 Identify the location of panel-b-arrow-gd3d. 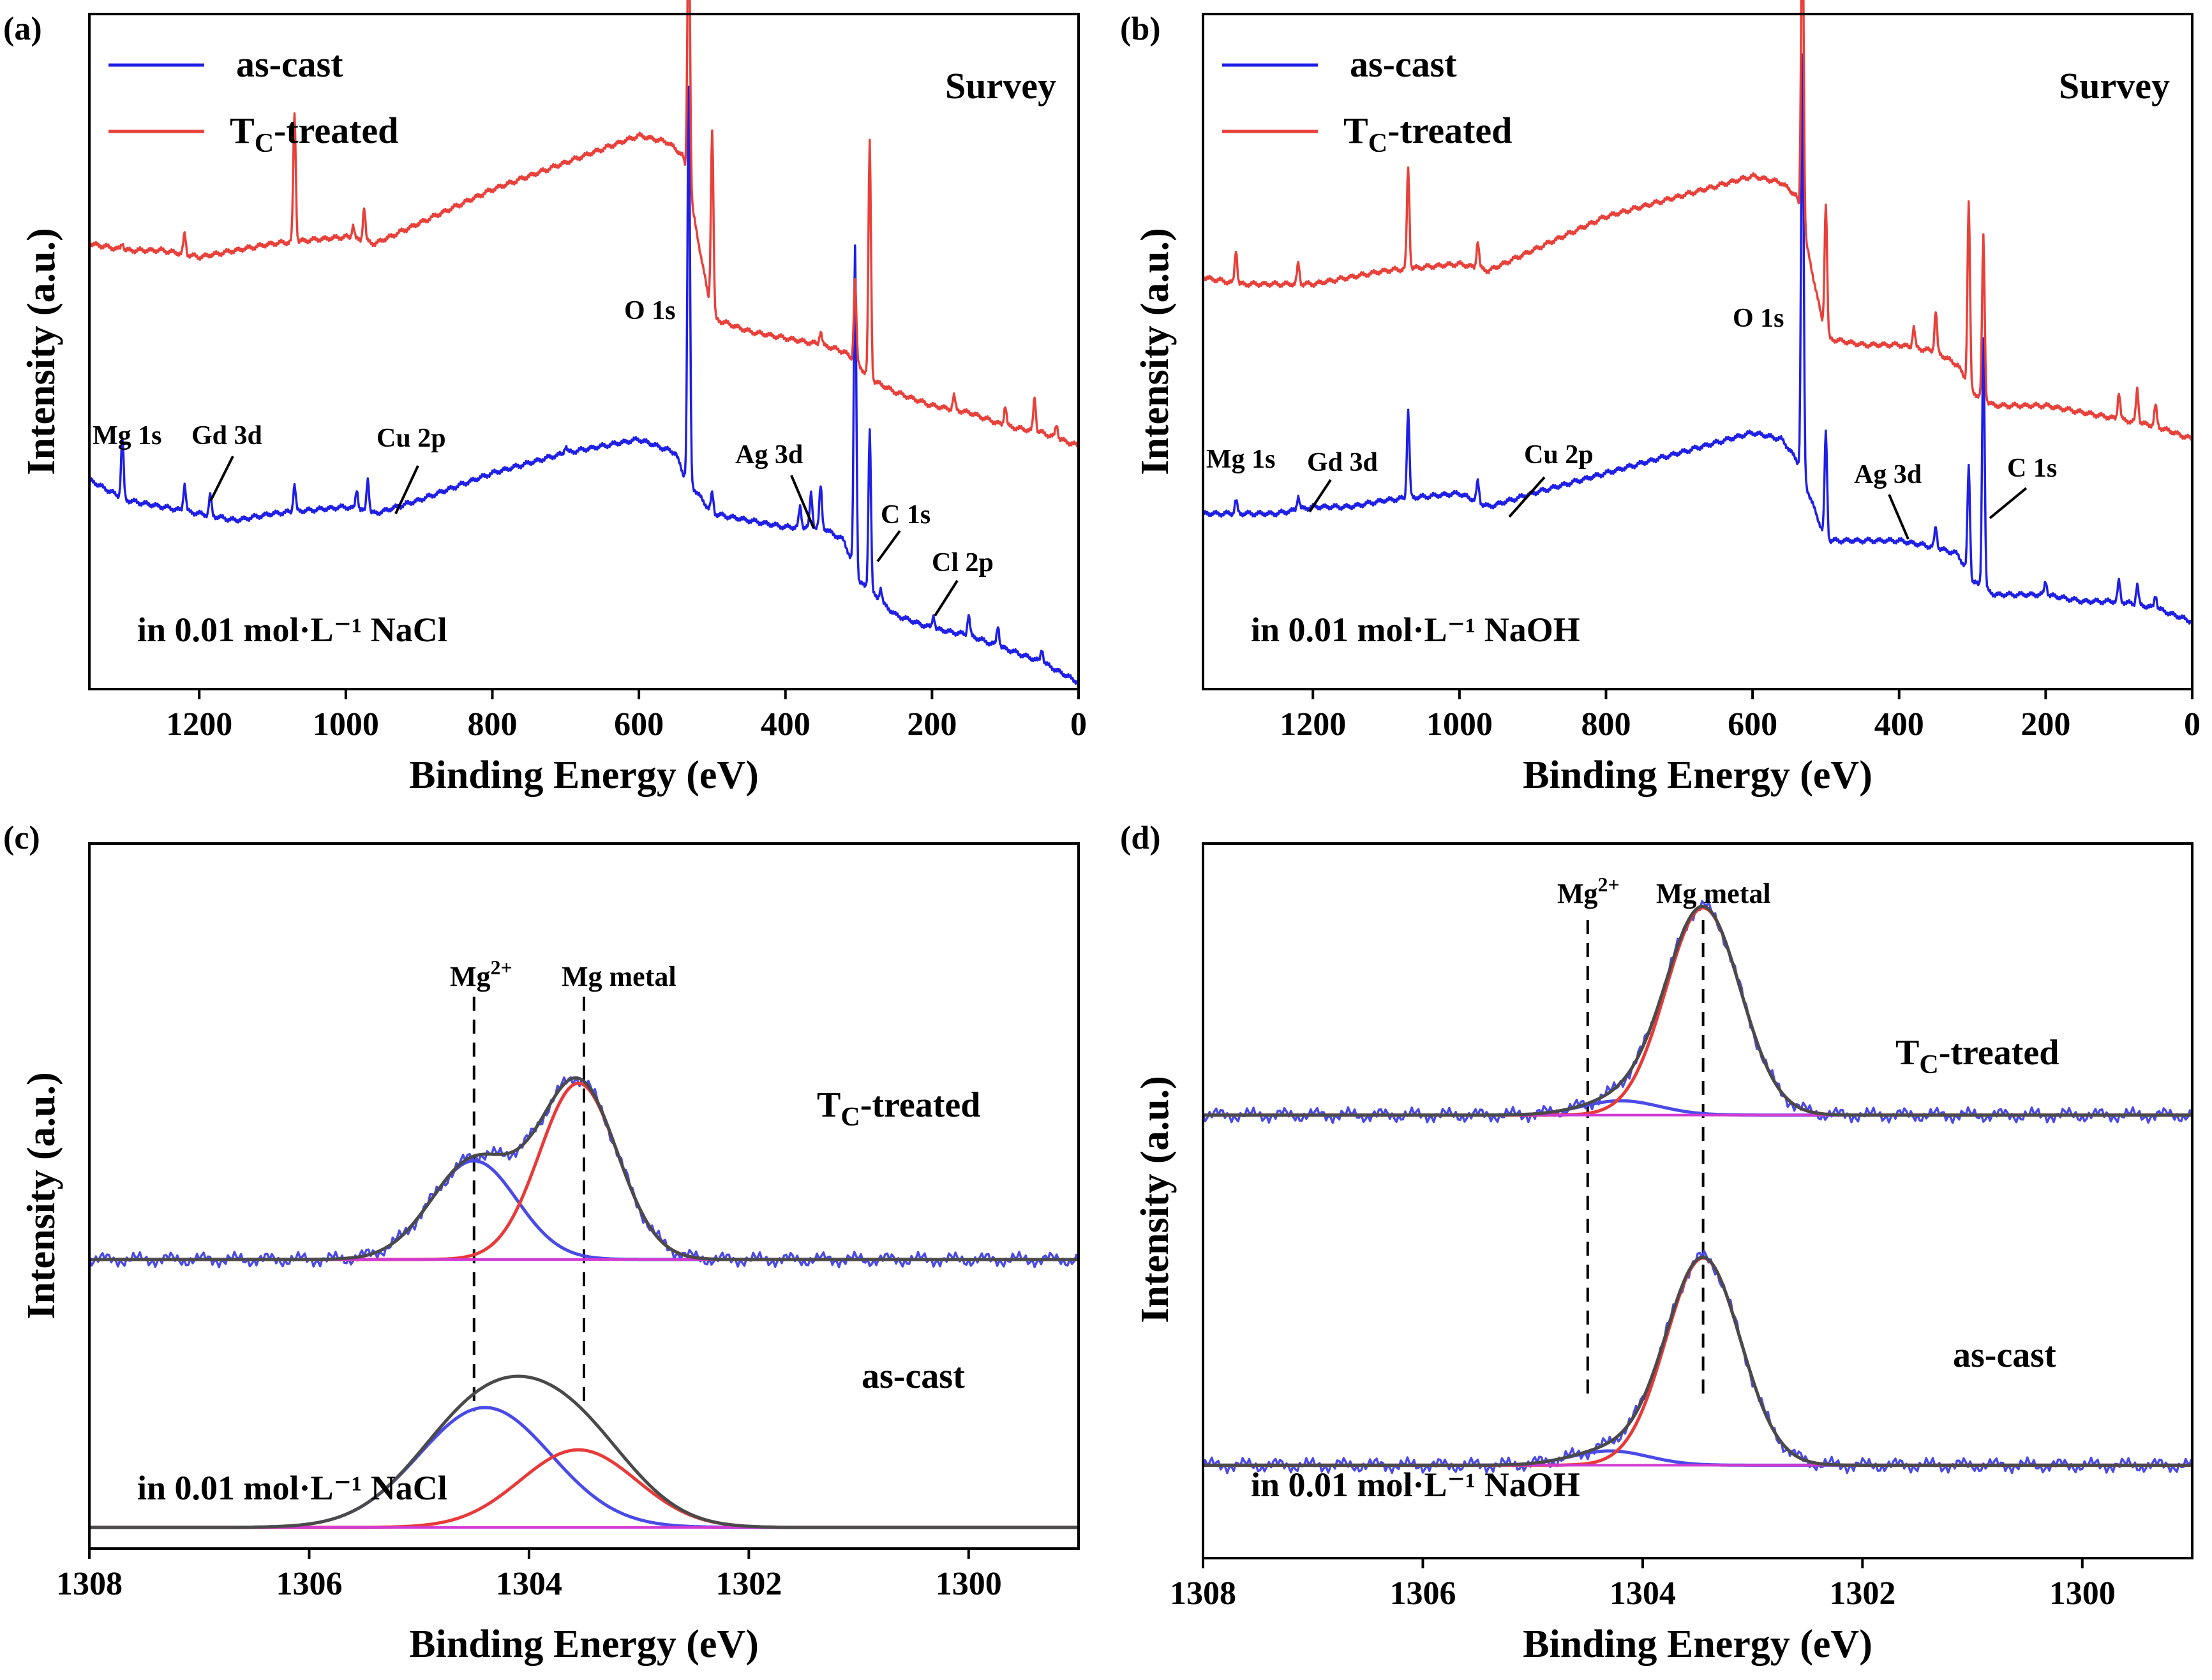
(1320, 496).